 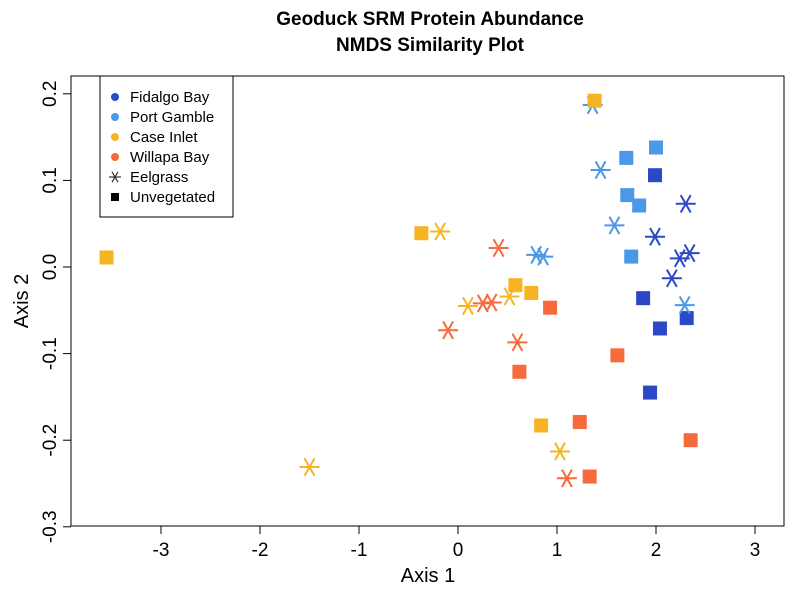 I want to click on y-tick-label: 0.0, so click(x=50, y=267).